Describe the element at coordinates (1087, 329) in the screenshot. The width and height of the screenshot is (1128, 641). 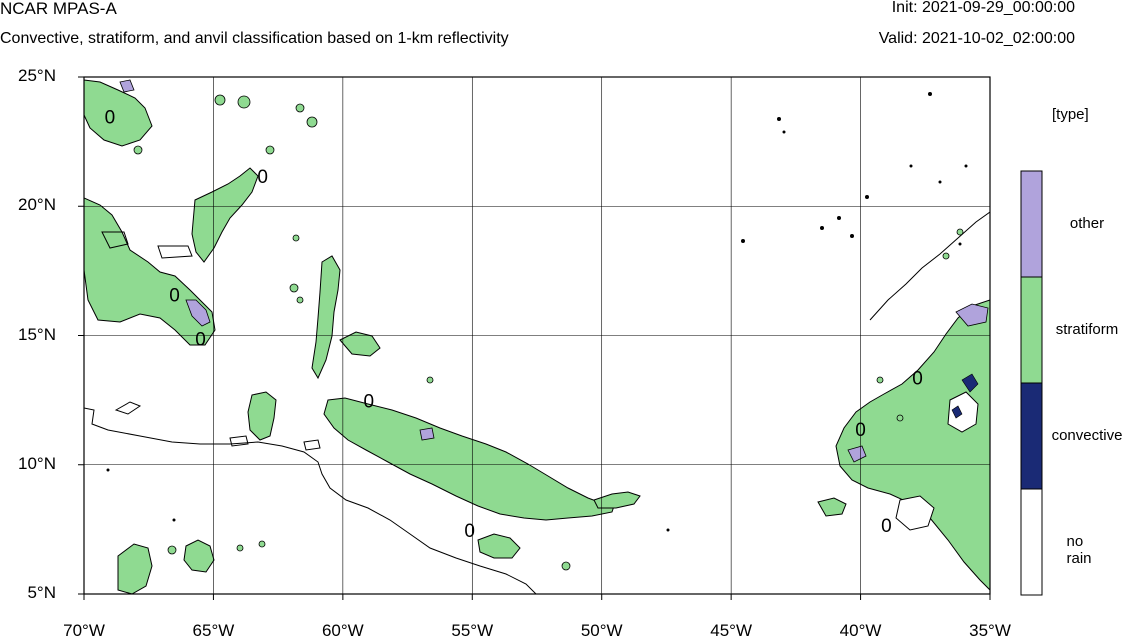
I see `legend-item-label: stratiform` at that location.